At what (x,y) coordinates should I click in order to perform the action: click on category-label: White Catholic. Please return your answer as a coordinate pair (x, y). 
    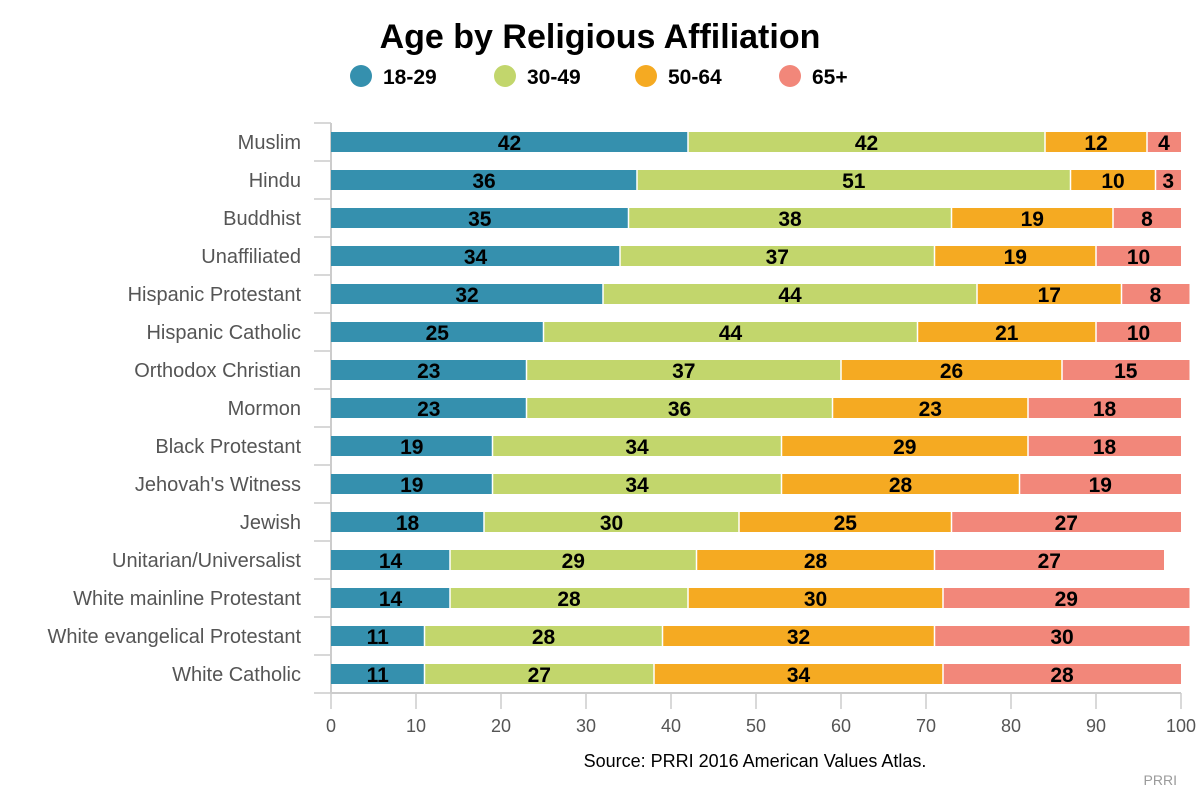
    Looking at the image, I should click on (236, 675).